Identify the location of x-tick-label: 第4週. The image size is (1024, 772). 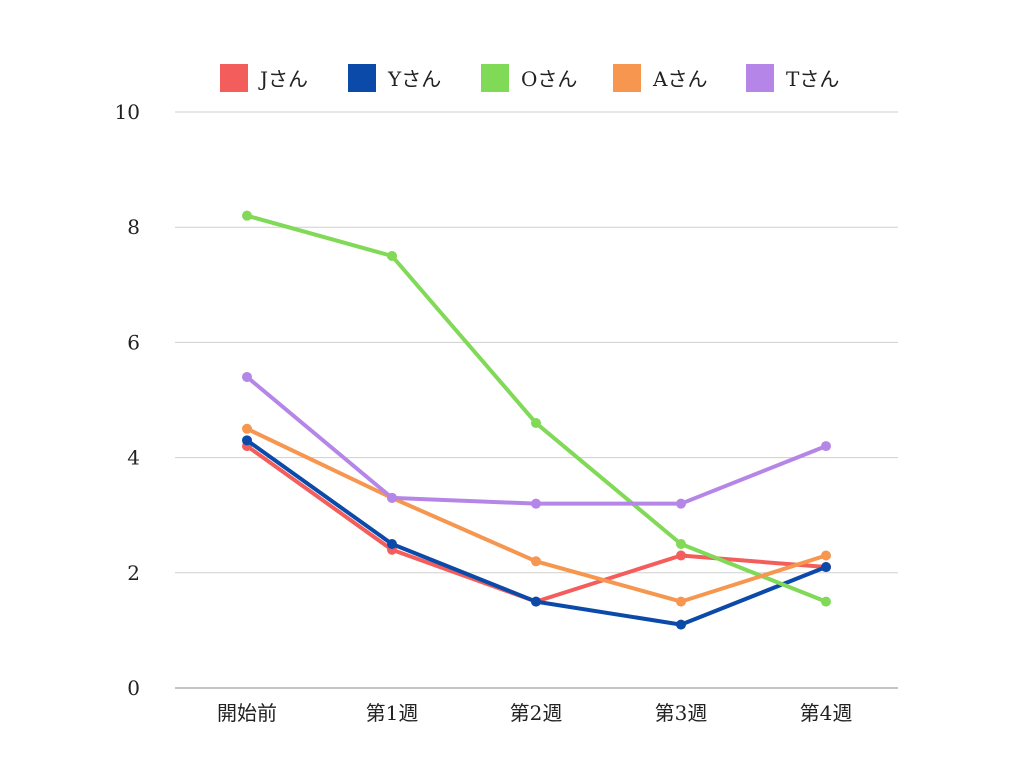
(826, 713).